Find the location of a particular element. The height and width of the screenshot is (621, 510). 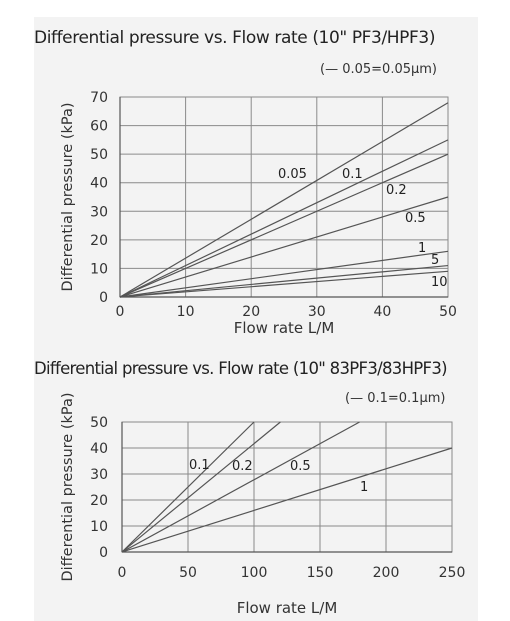

chart2-x-tick-label: 50 is located at coordinates (188, 573).